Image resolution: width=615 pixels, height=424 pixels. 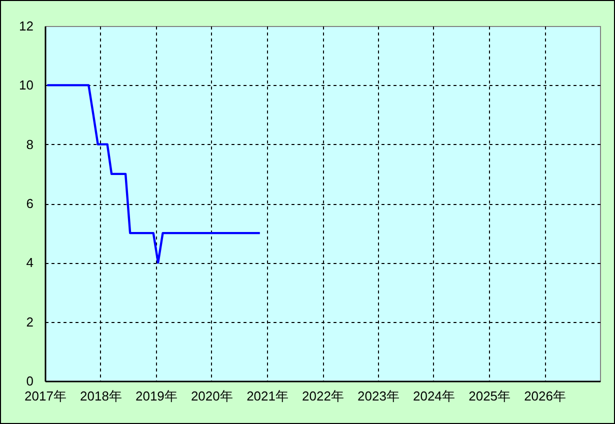 I want to click on x-tick-label: 2023年, so click(x=379, y=396).